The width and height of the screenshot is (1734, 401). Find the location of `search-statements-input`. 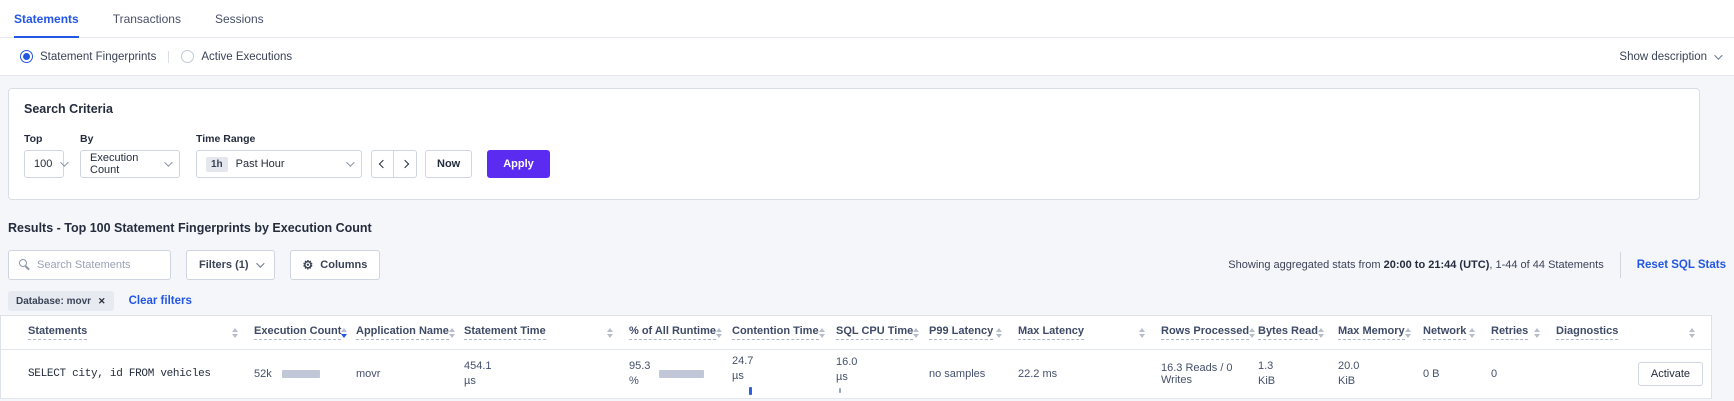

search-statements-input is located at coordinates (89, 265).